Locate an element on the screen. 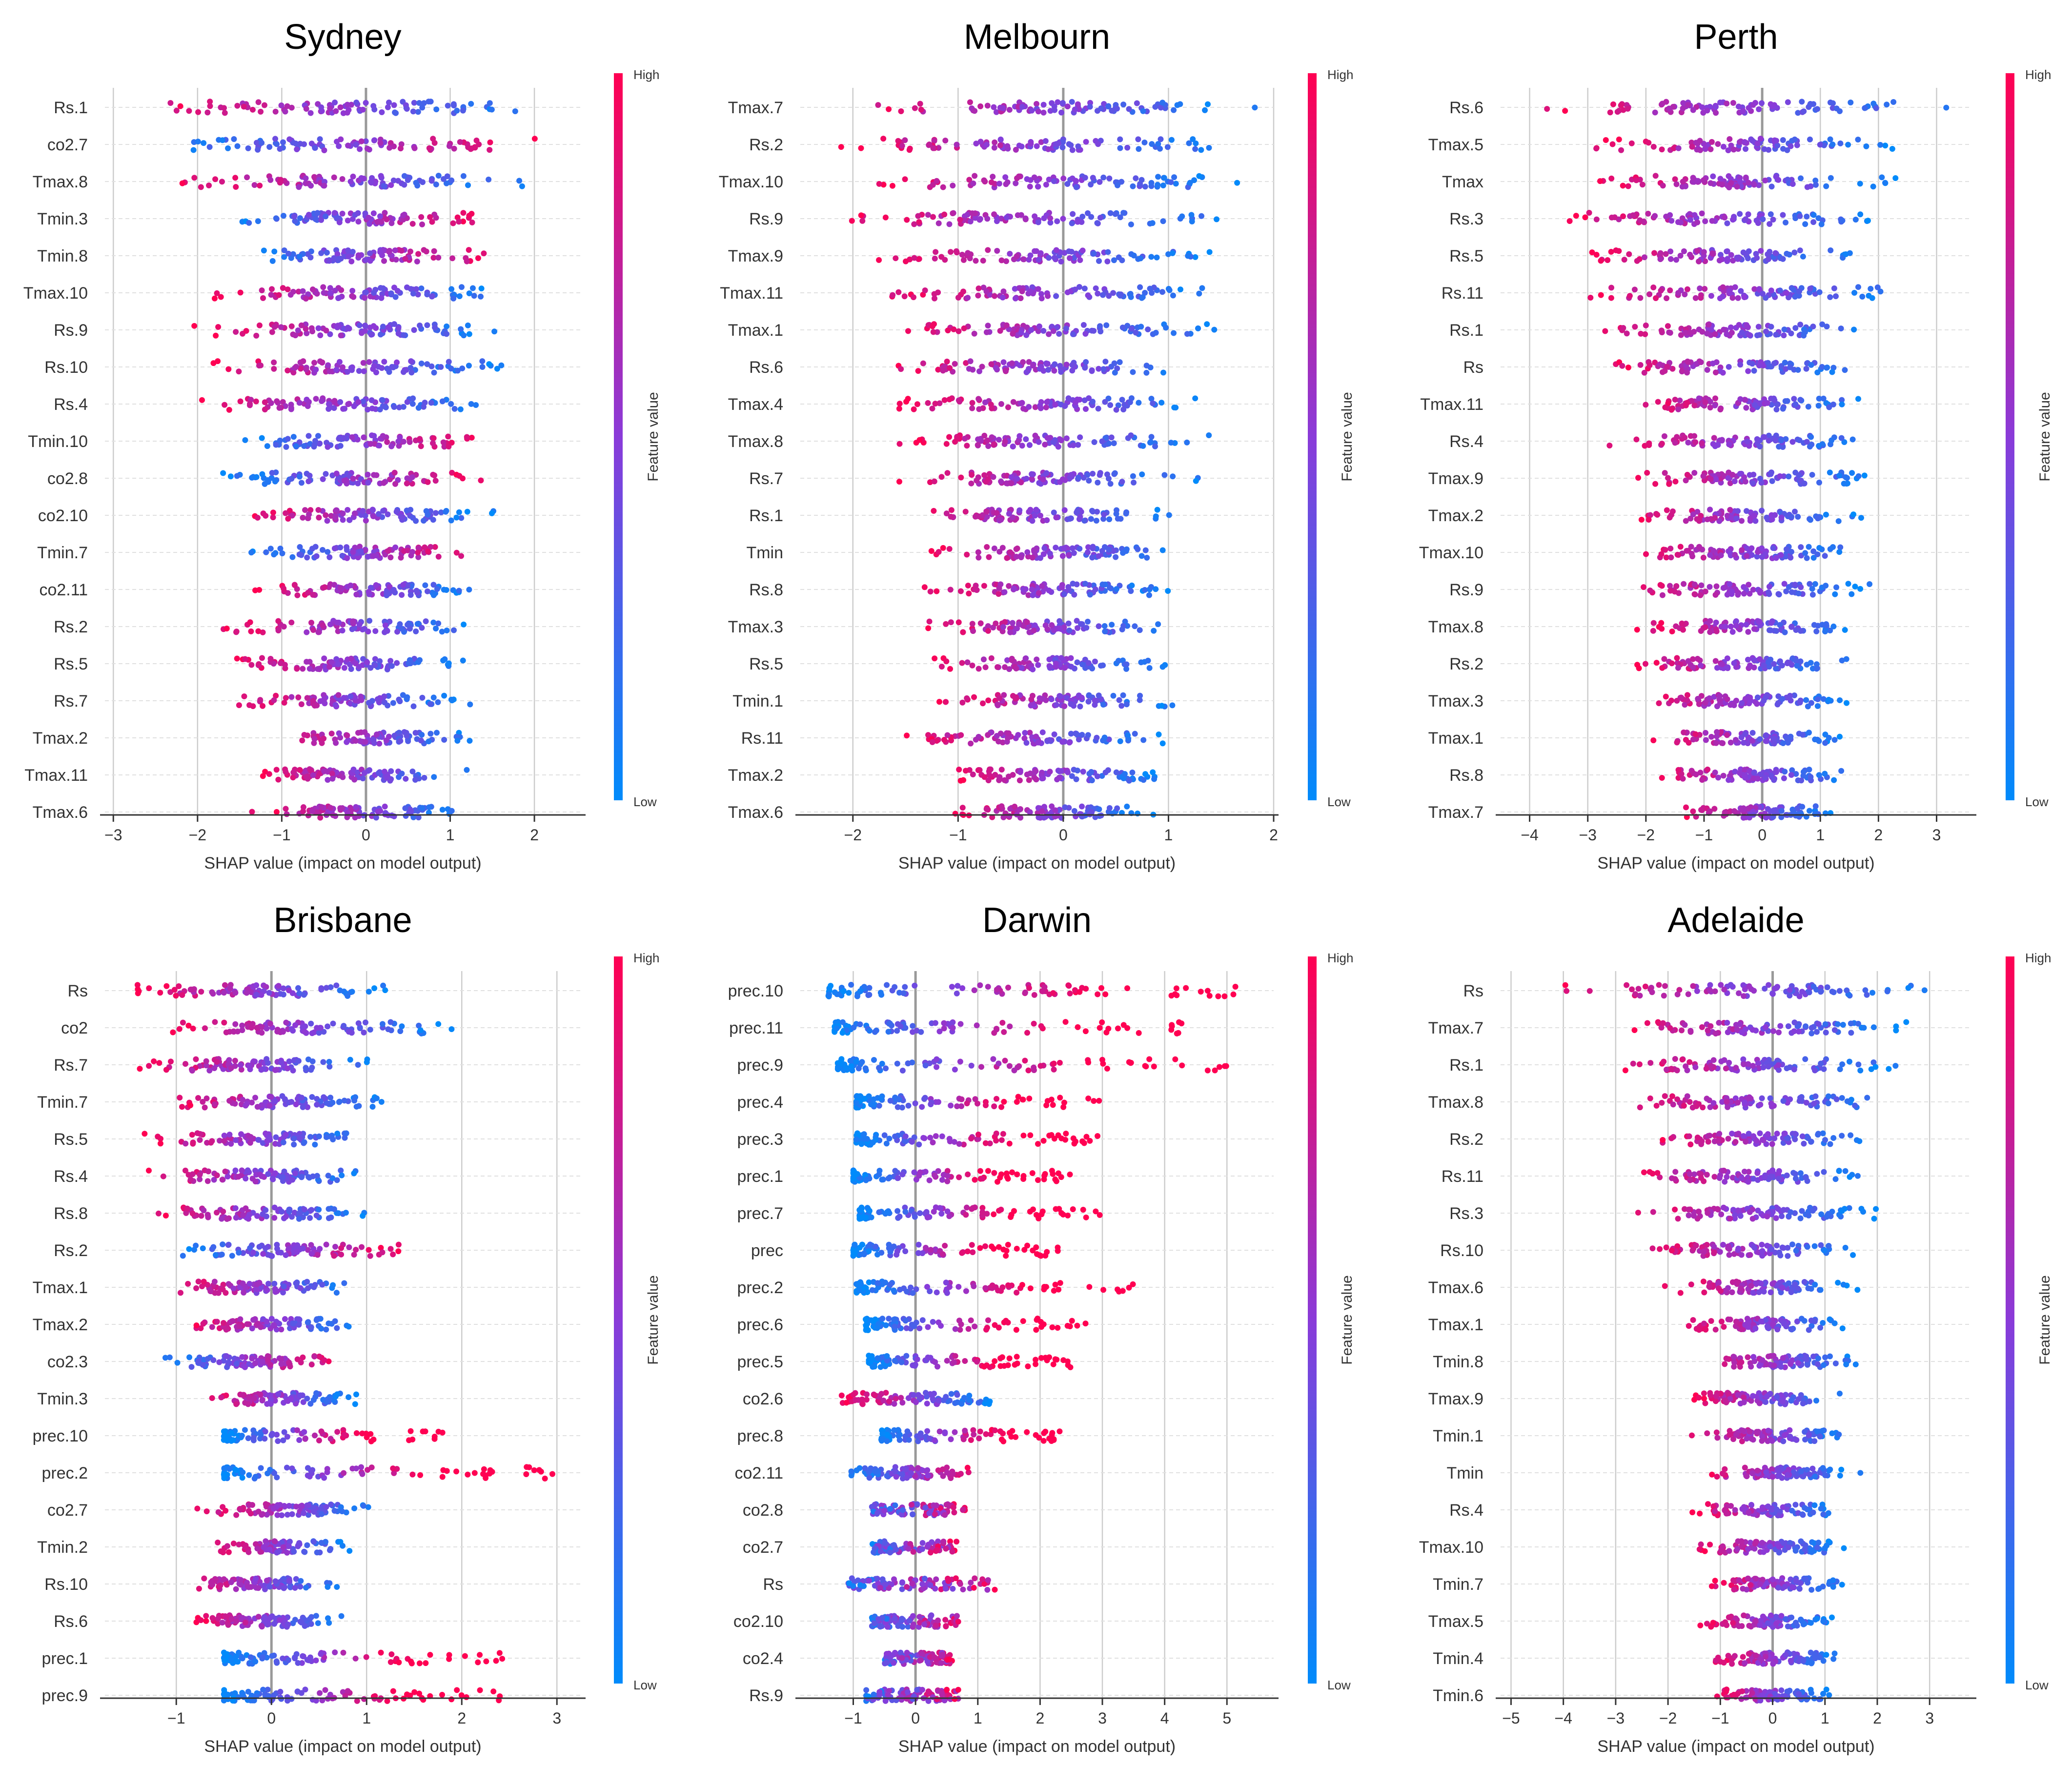 The width and height of the screenshot is (2072, 1787). dots-Tmin.8 is located at coordinates (374, 255).